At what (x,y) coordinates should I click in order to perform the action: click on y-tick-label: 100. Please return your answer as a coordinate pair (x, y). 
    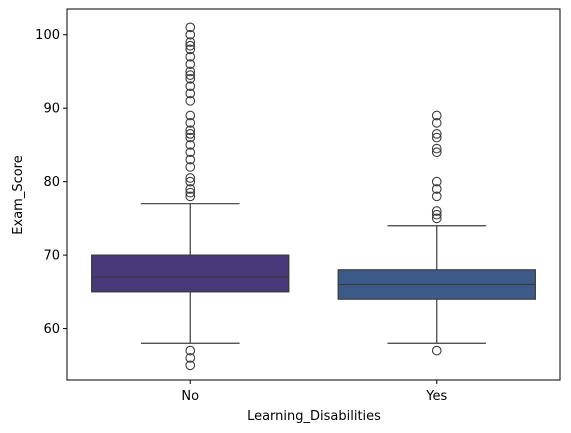
    Looking at the image, I should click on (47, 35).